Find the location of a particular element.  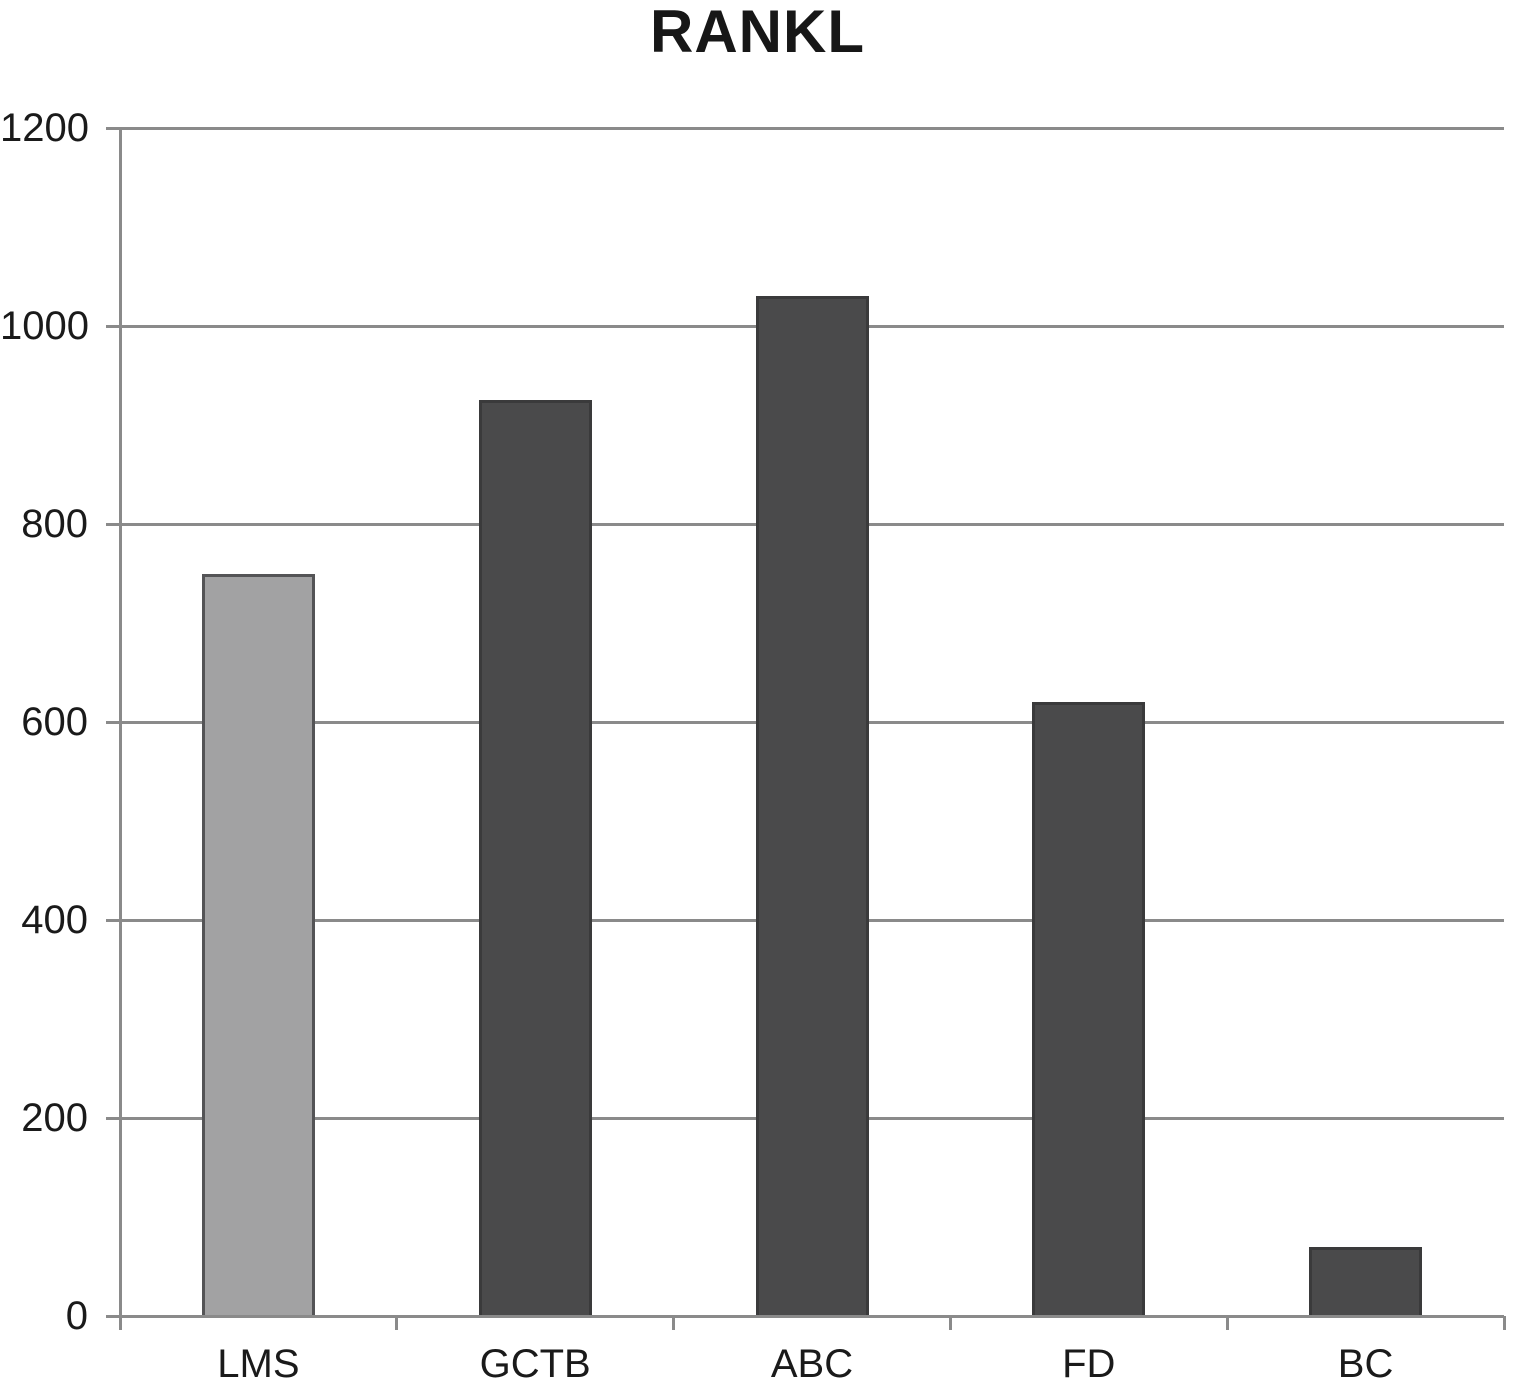

x-category-label-lms: LMS is located at coordinates (258, 1364).